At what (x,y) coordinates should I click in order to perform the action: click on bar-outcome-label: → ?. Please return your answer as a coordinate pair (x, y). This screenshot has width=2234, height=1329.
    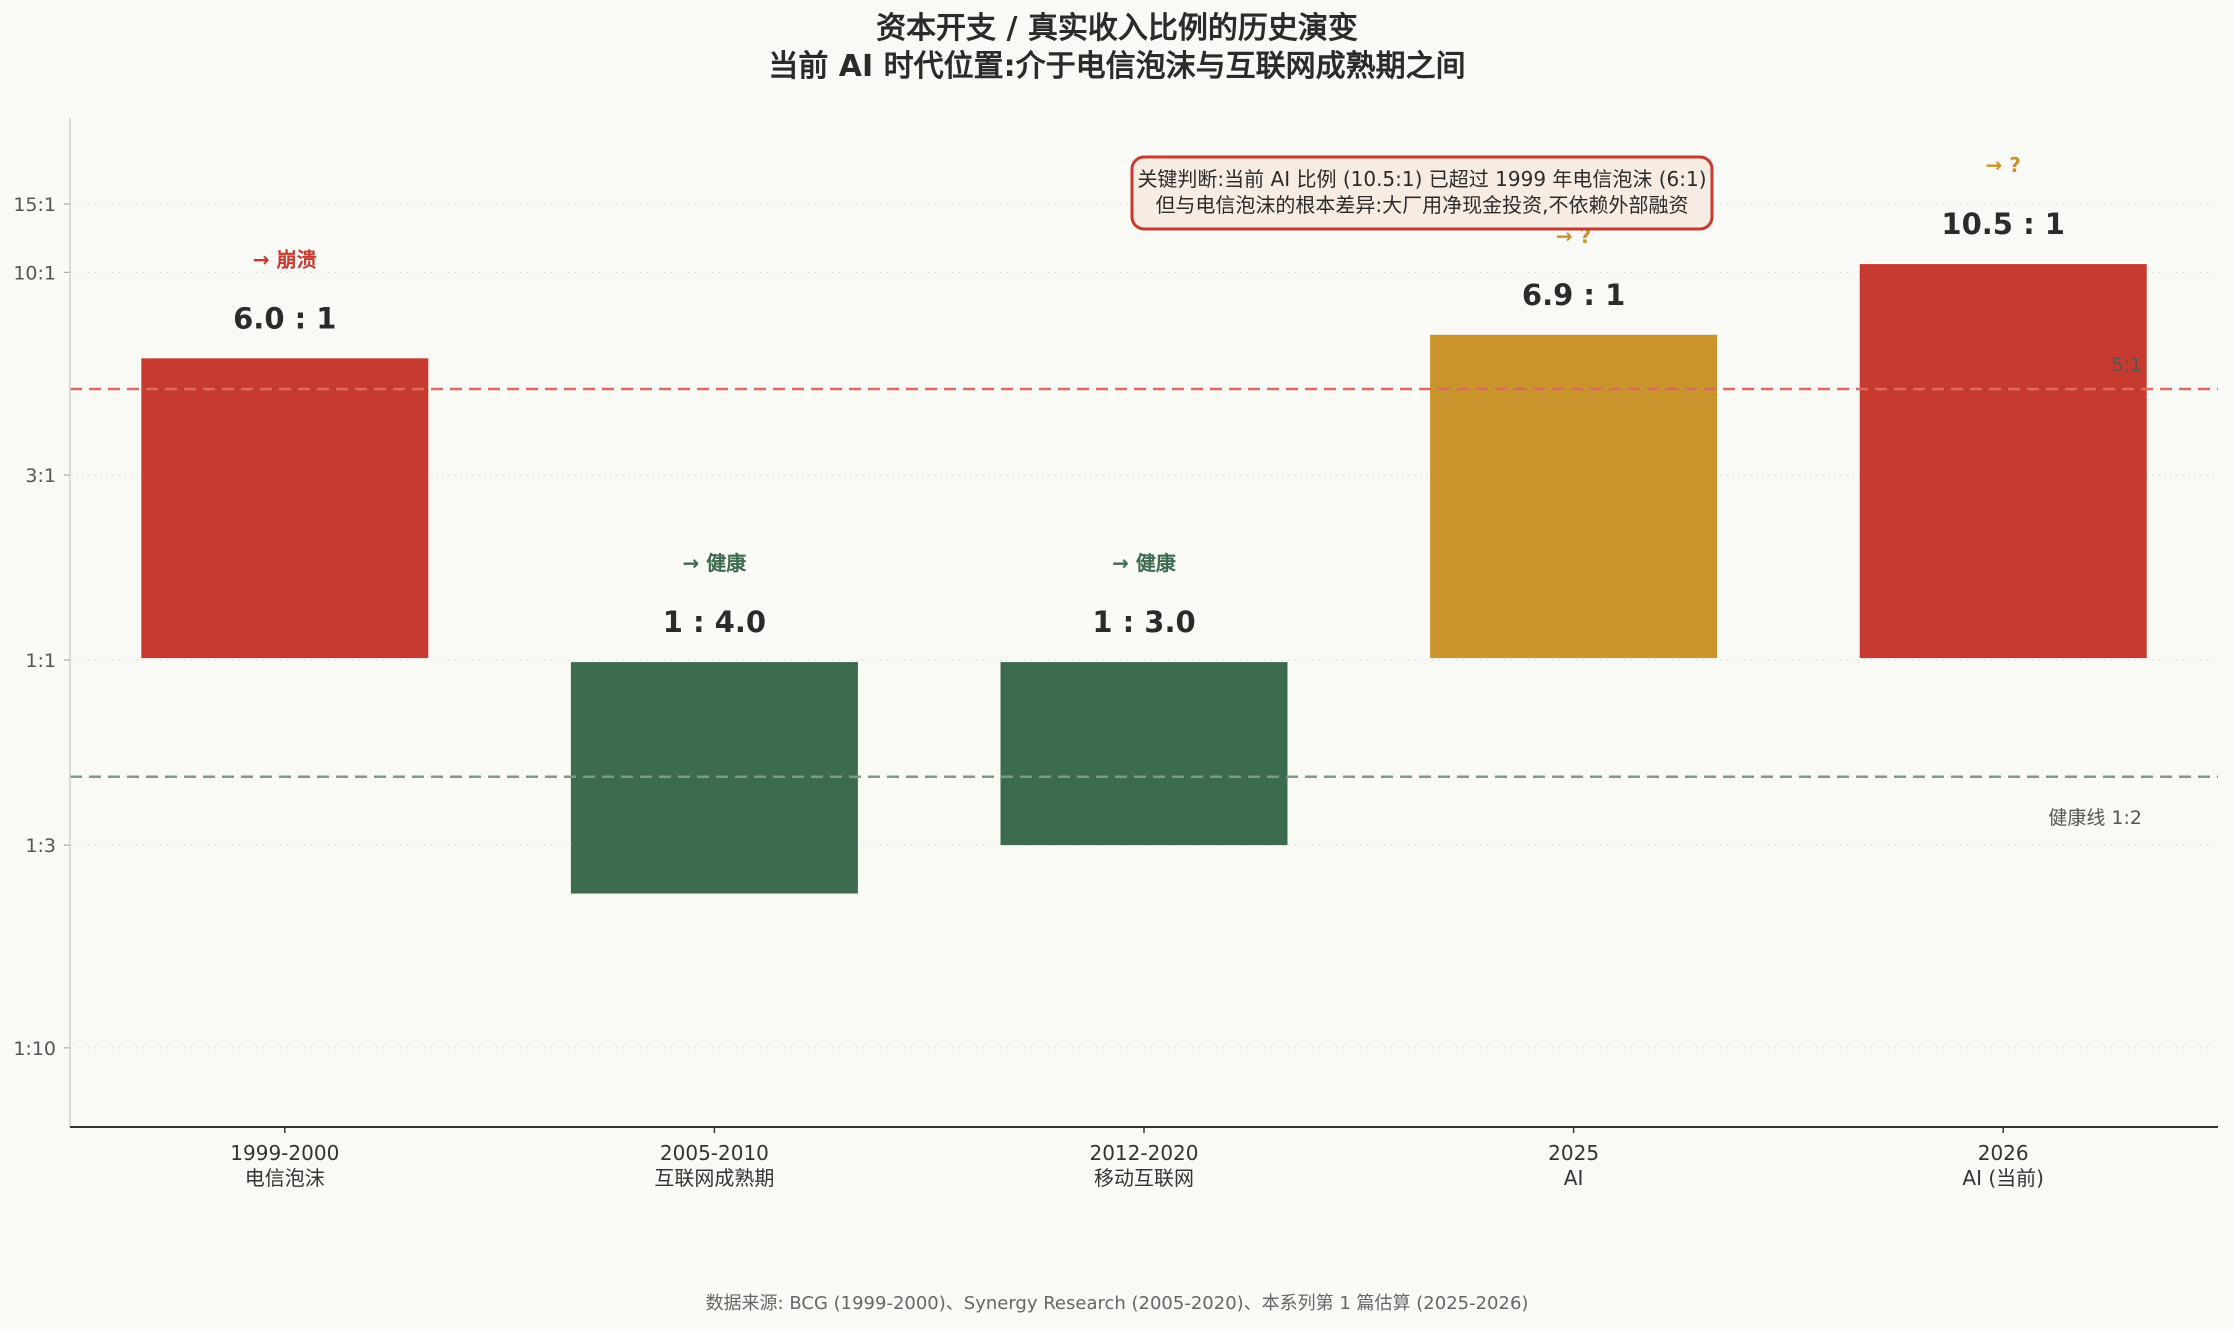
    Looking at the image, I should click on (2003, 165).